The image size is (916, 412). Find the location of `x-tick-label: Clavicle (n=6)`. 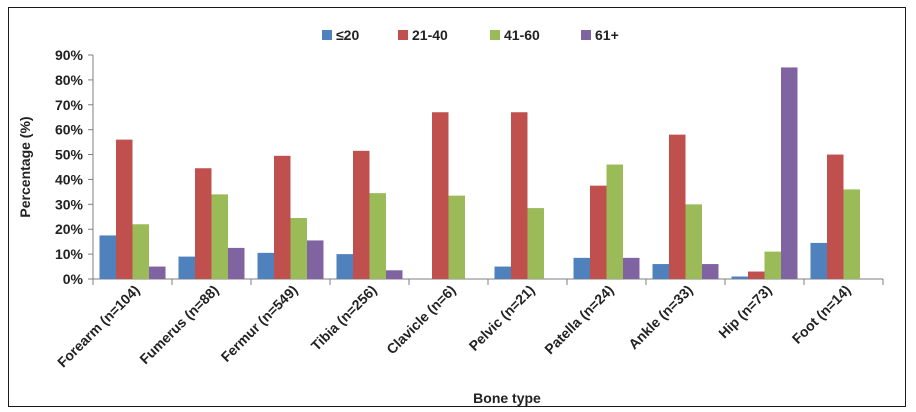

x-tick-label: Clavicle (n=6) is located at coordinates (420, 319).